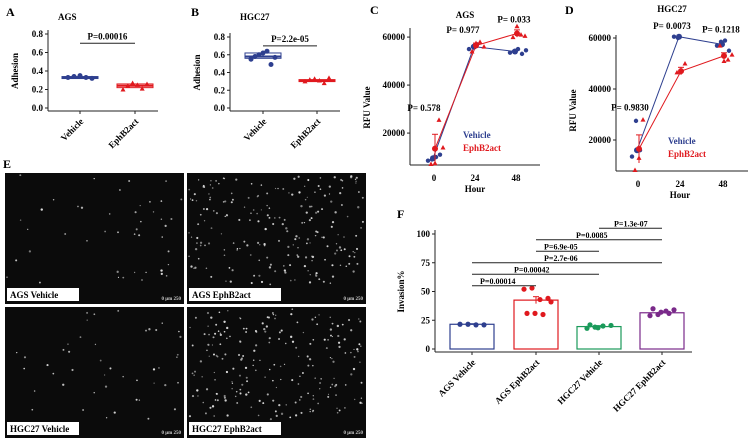 This screenshot has height=443, width=754. I want to click on panel-letter-c: C, so click(374, 10).